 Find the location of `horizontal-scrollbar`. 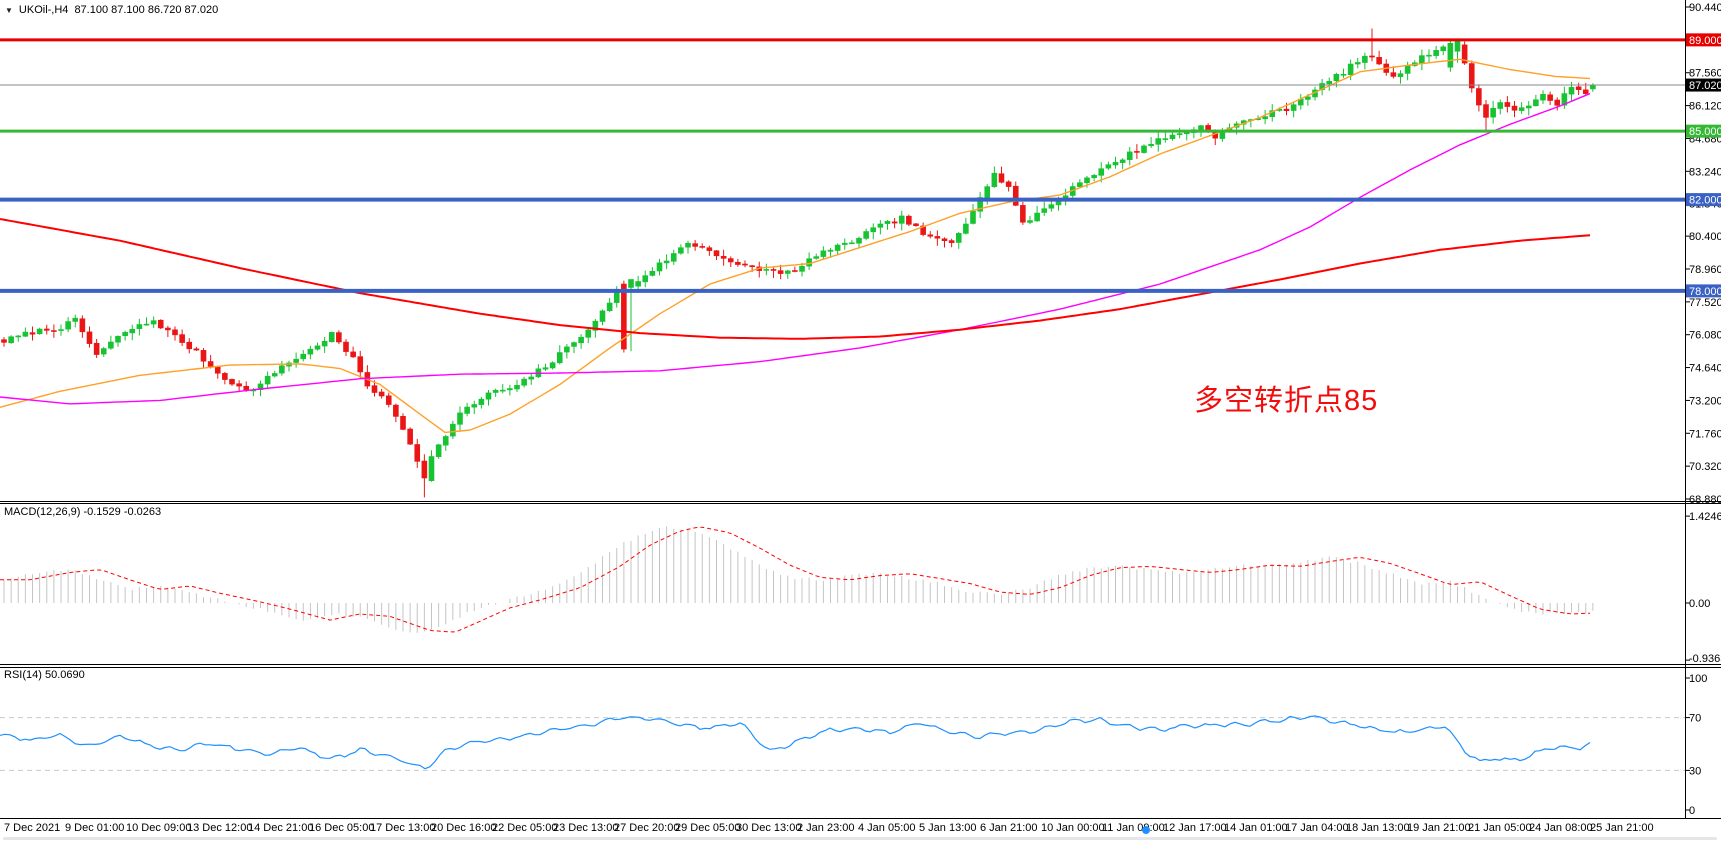

horizontal-scrollbar is located at coordinates (860, 838).